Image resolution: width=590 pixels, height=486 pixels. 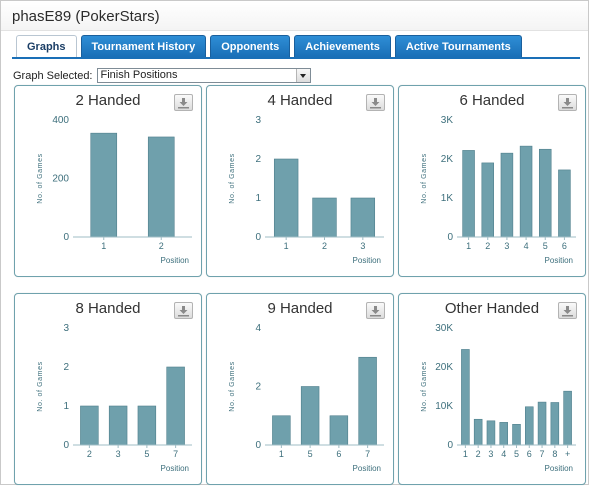 I want to click on bar-chart: 0 2 4 No. of Games 1 5 6 7 Position, so click(x=306, y=398).